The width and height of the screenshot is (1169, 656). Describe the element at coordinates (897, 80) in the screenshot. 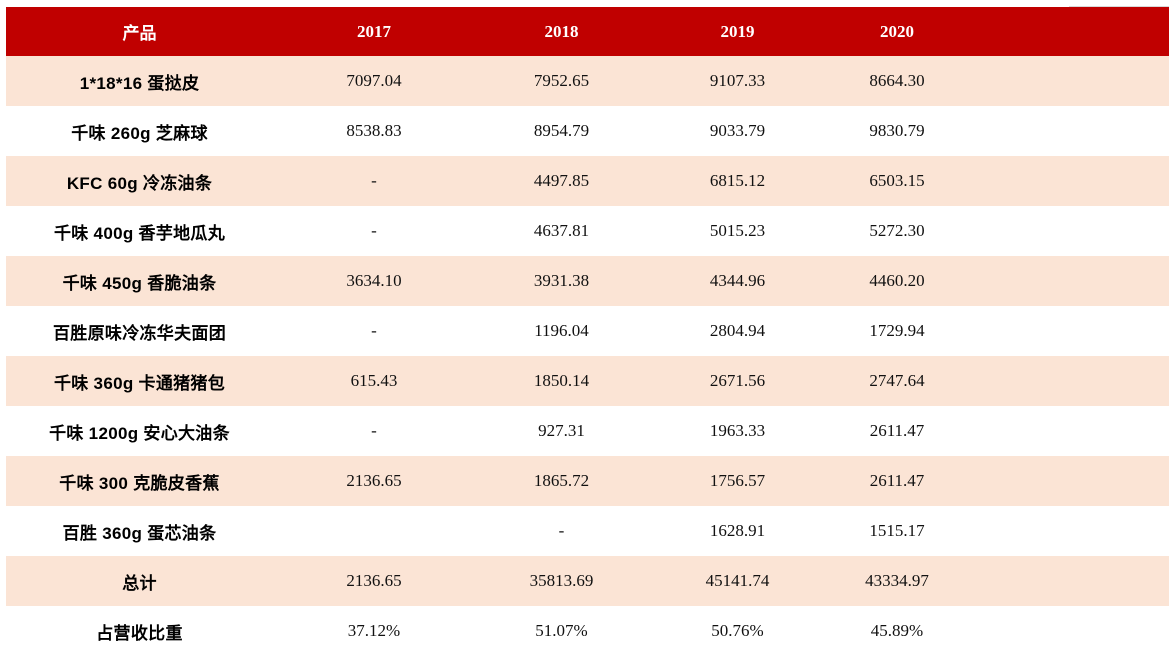

I see `value-cell-2020: 8664.30` at that location.